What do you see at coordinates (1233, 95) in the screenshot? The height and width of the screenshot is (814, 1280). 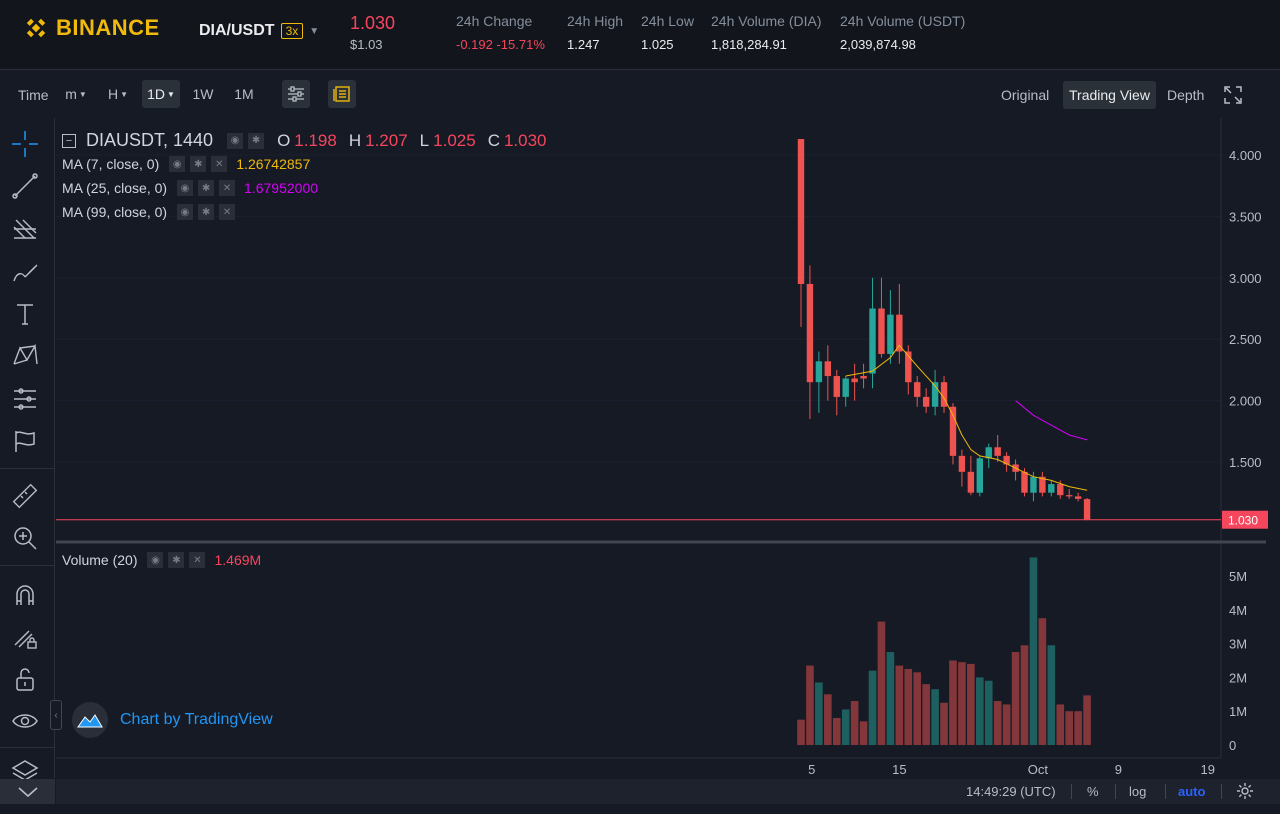 I see `fullscreen-button` at bounding box center [1233, 95].